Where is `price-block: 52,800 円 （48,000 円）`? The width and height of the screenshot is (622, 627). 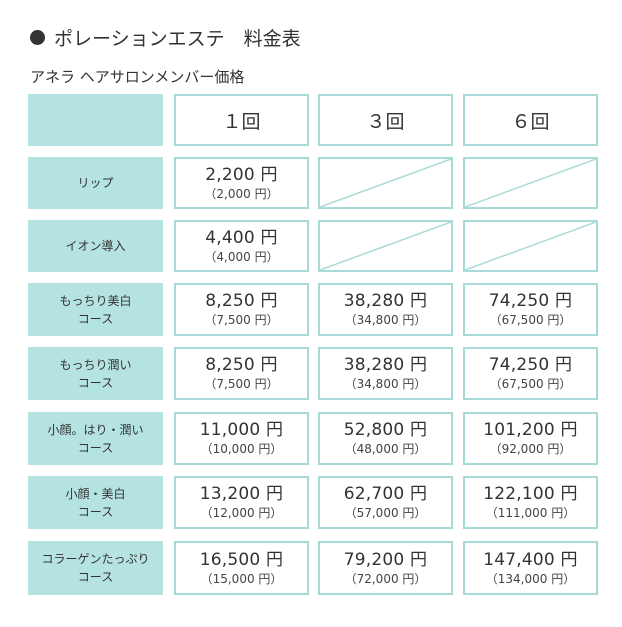
price-block: 52,800 円 （48,000 円） is located at coordinates (385, 438).